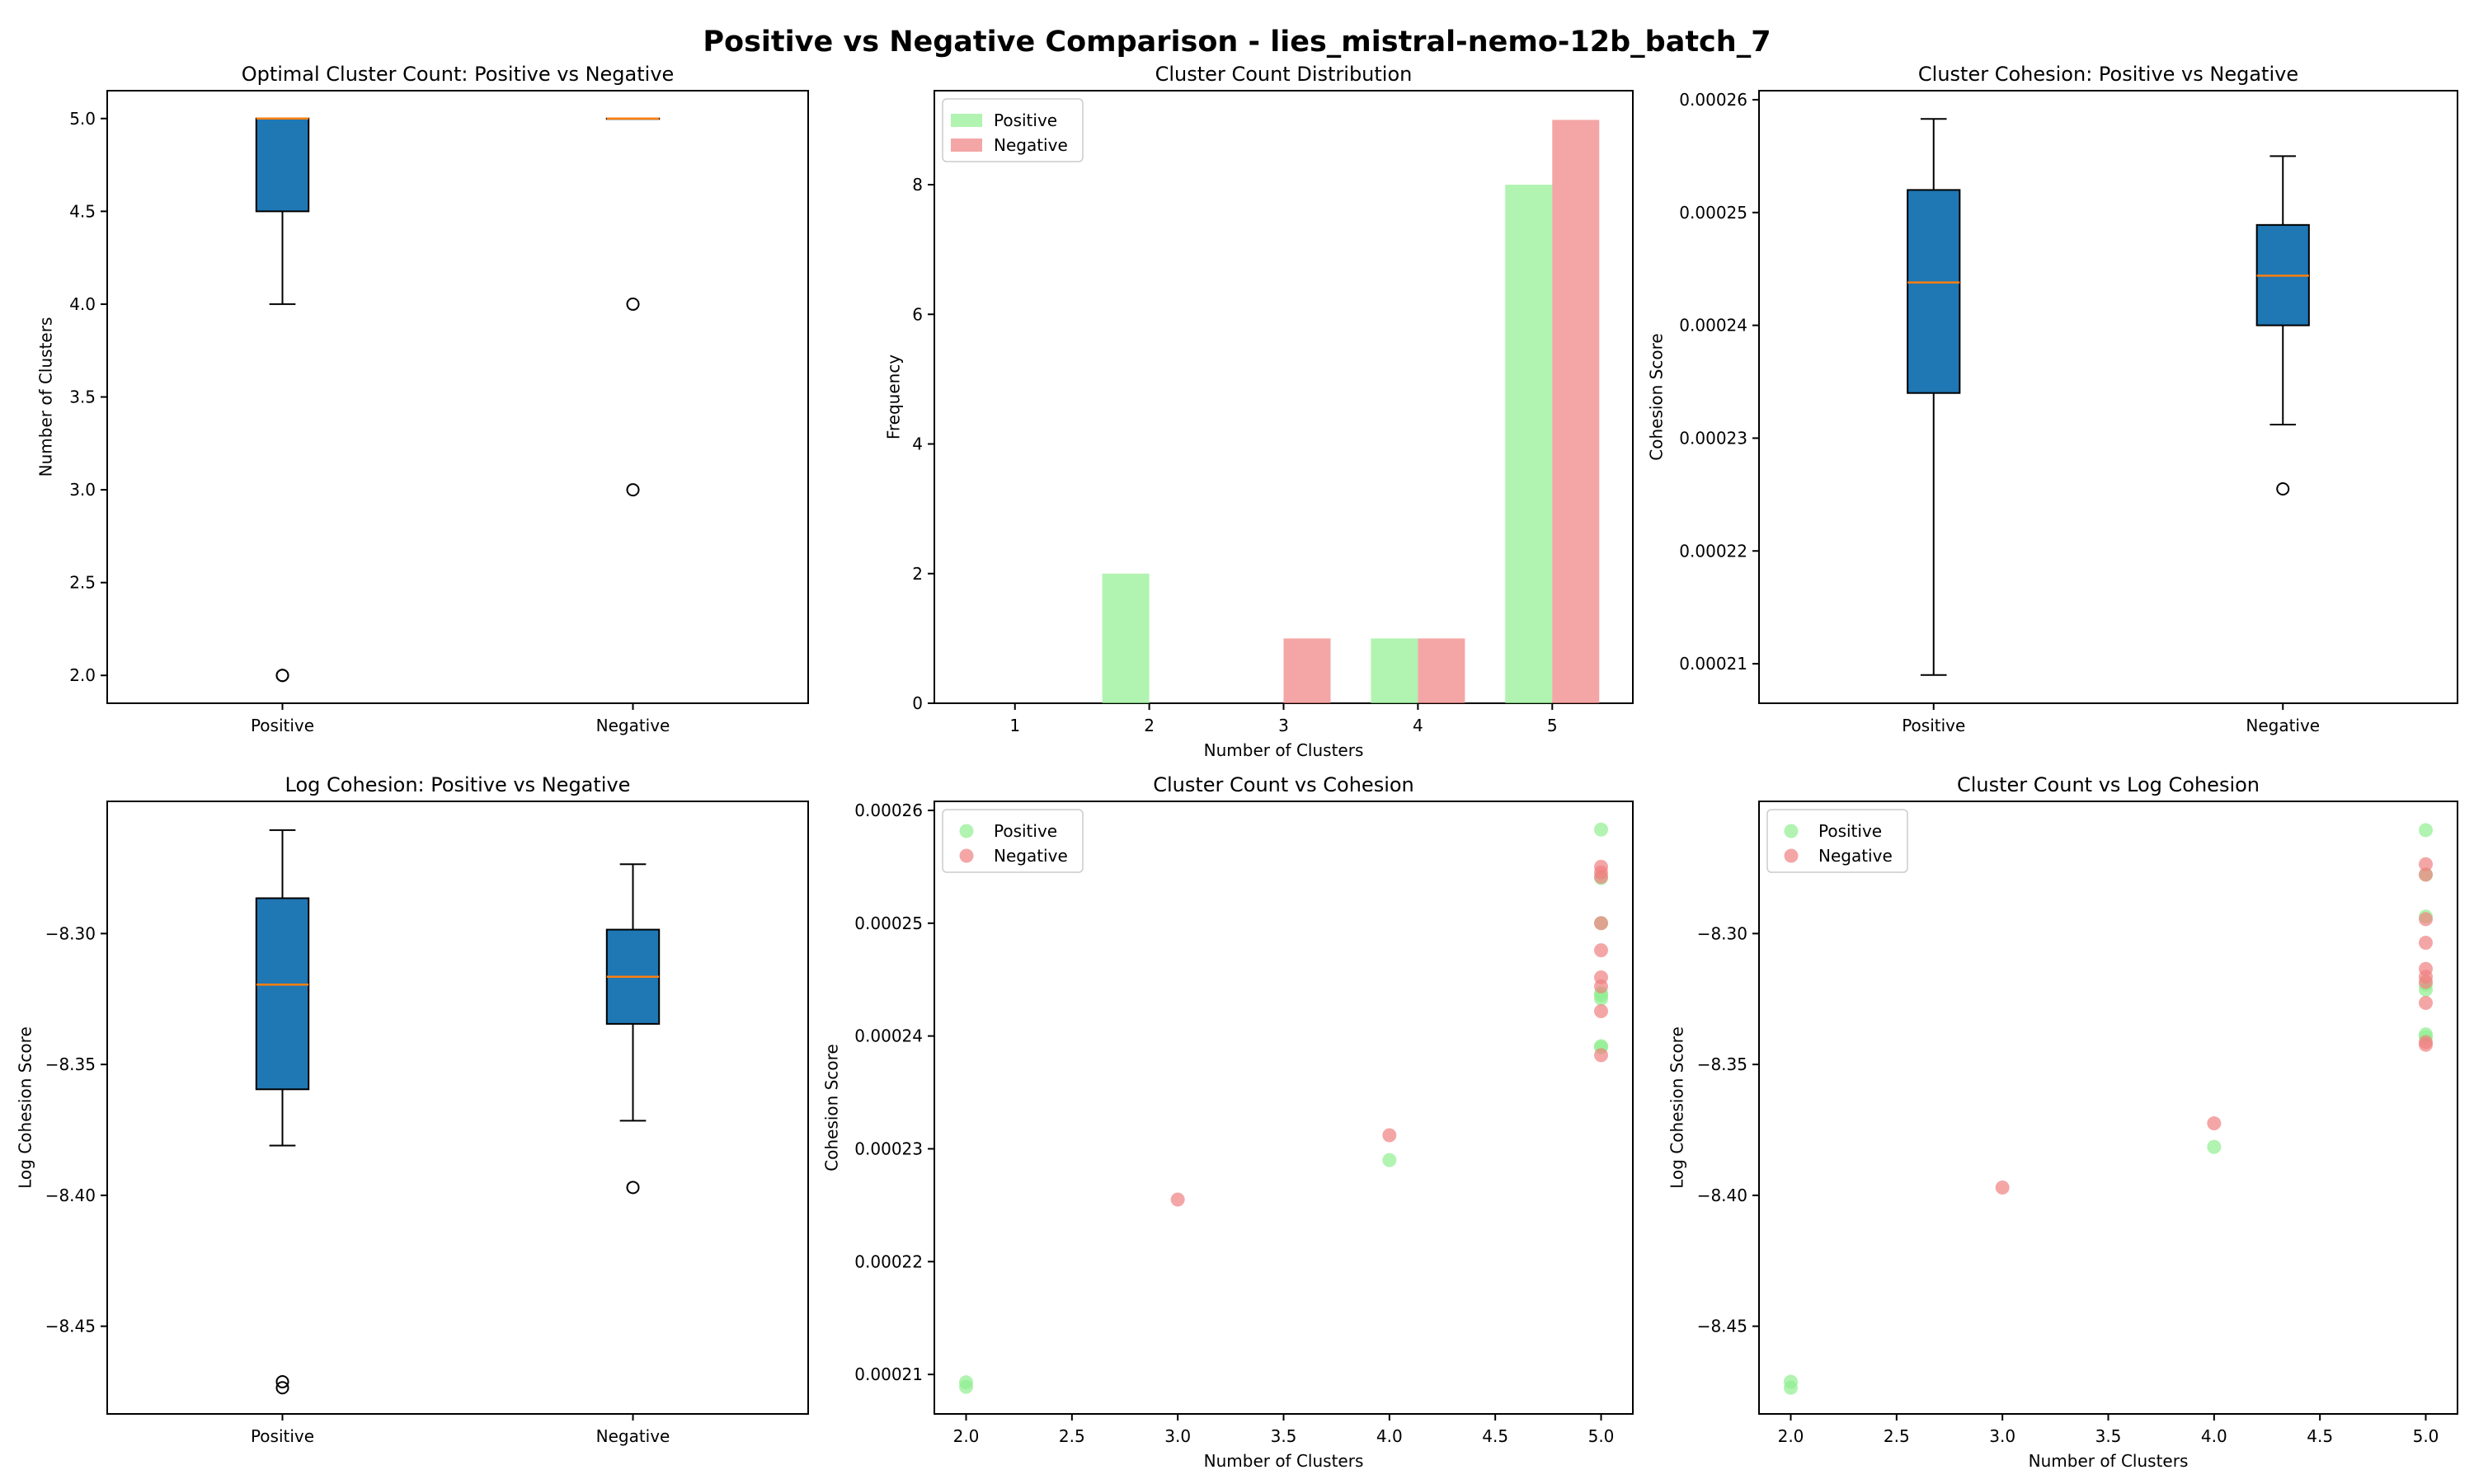  I want to click on y-tick-label: 6, so click(917, 314).